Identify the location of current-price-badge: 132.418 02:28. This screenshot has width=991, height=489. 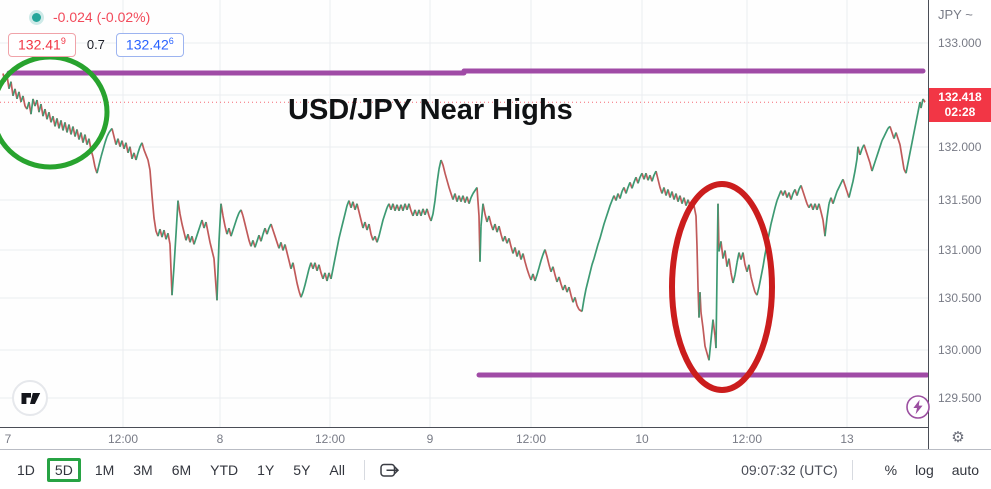
(960, 105).